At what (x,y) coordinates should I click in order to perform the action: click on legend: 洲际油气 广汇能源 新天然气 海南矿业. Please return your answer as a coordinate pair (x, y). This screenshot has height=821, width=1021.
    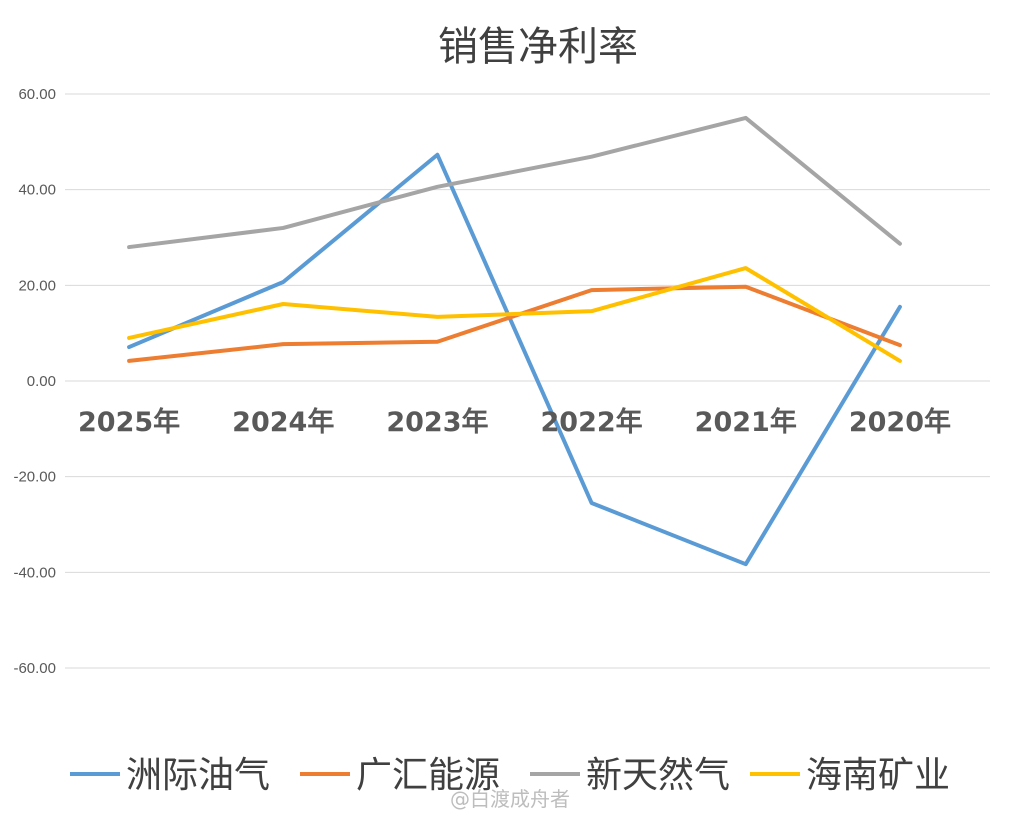
    Looking at the image, I should click on (510, 775).